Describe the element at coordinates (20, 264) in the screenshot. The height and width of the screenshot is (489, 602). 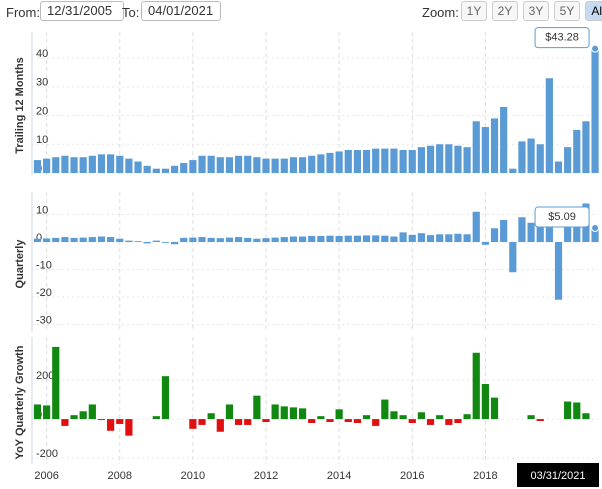
I see `y-axis-label: Quarterly` at that location.